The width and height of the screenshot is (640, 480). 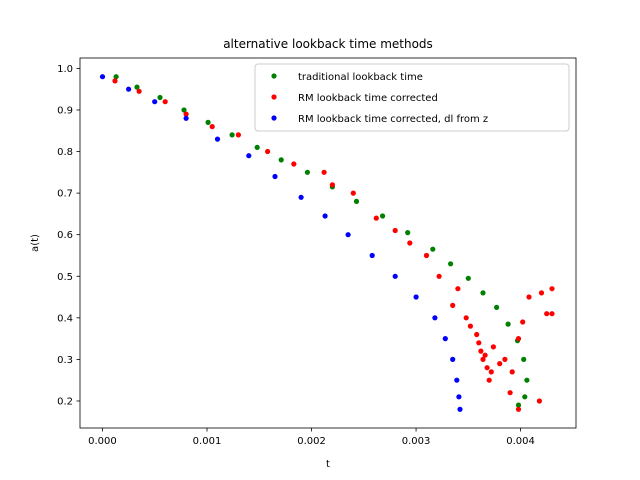 I want to click on chart-title: alternative lookback time methods, so click(x=328, y=44).